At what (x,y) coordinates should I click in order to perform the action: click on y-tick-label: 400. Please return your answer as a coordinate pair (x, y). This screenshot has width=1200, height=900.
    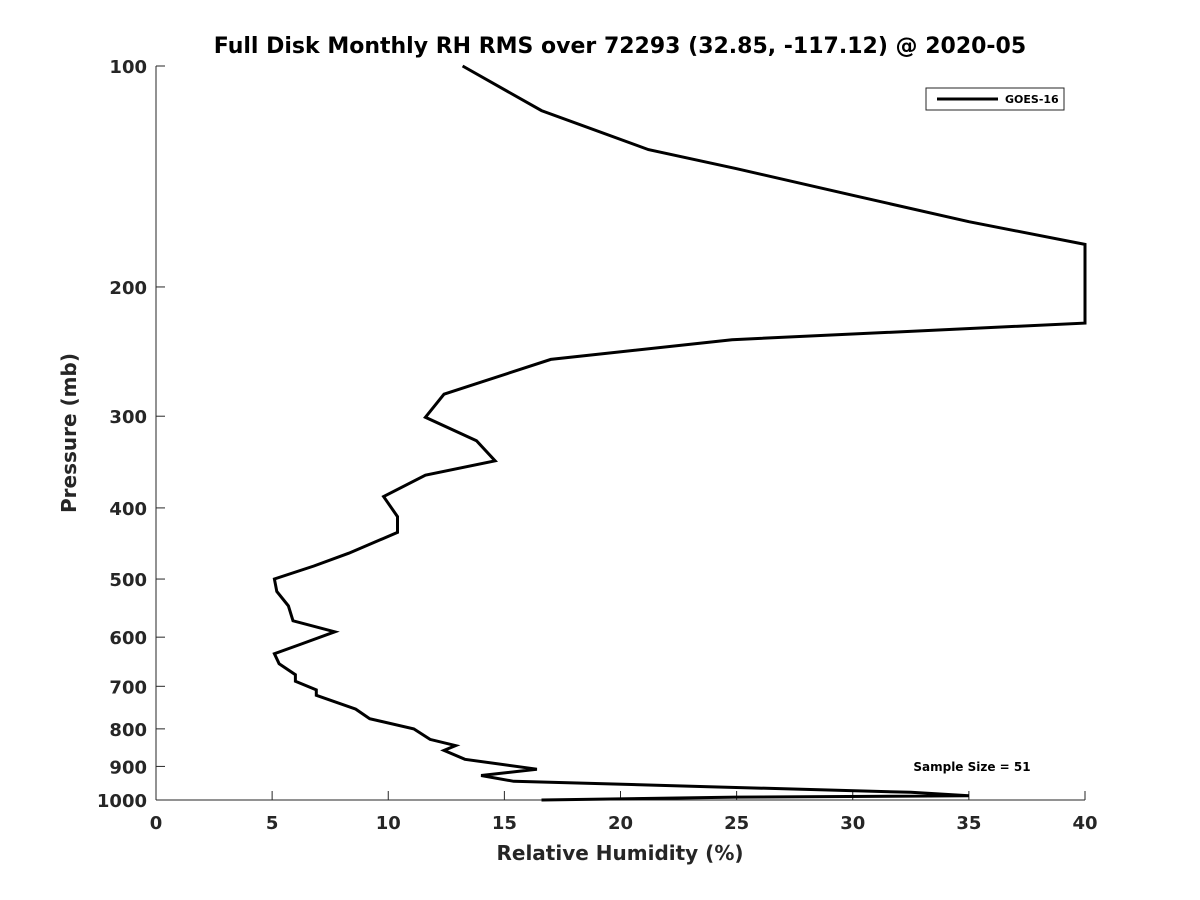
    Looking at the image, I should click on (128, 509).